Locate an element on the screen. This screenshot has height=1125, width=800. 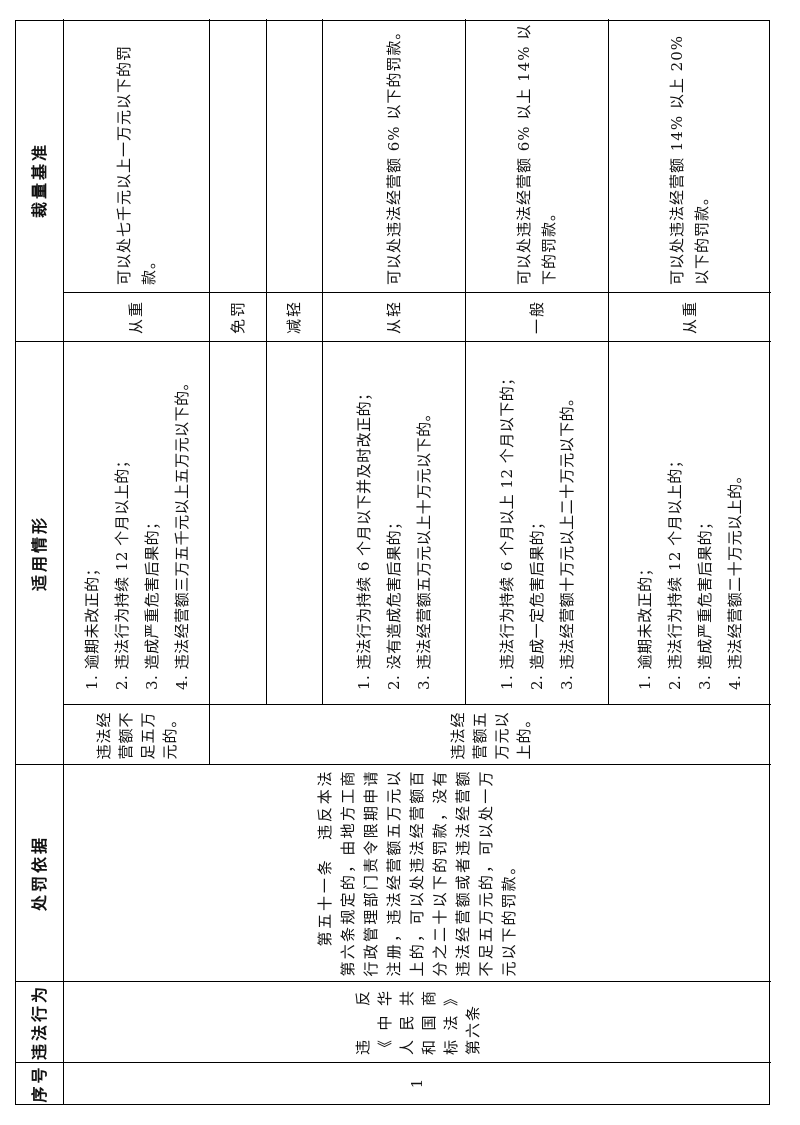
cell-tier-label-2: 减轻 is located at coordinates (295, 316).